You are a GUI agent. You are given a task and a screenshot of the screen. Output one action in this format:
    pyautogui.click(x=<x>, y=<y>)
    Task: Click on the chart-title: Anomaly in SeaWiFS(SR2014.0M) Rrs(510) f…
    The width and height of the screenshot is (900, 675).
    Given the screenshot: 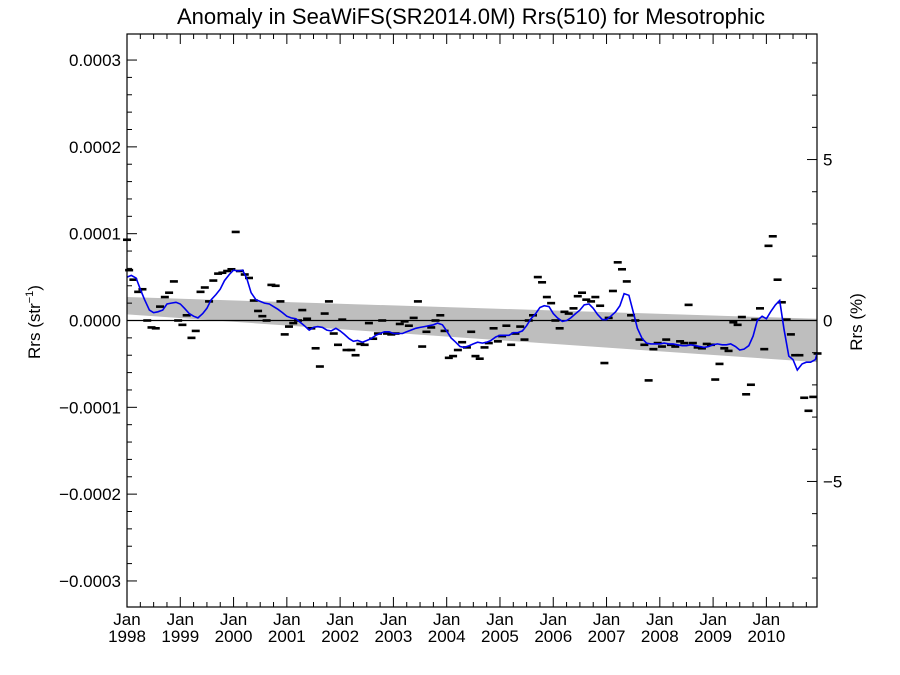 What is the action you would take?
    pyautogui.click(x=471, y=16)
    